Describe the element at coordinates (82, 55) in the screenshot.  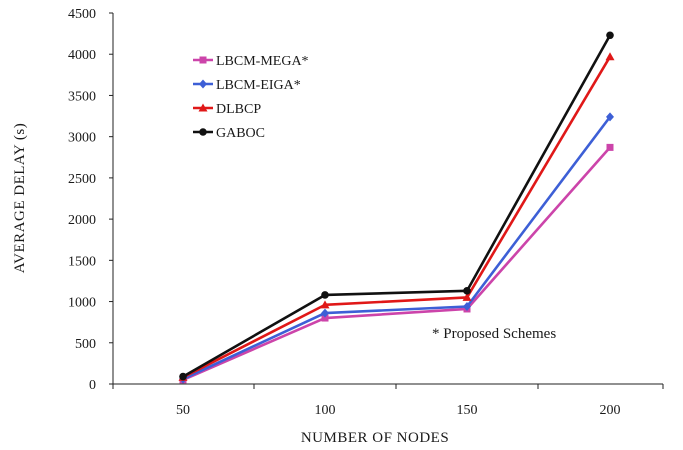
I see `y-tick-label: 4000` at that location.